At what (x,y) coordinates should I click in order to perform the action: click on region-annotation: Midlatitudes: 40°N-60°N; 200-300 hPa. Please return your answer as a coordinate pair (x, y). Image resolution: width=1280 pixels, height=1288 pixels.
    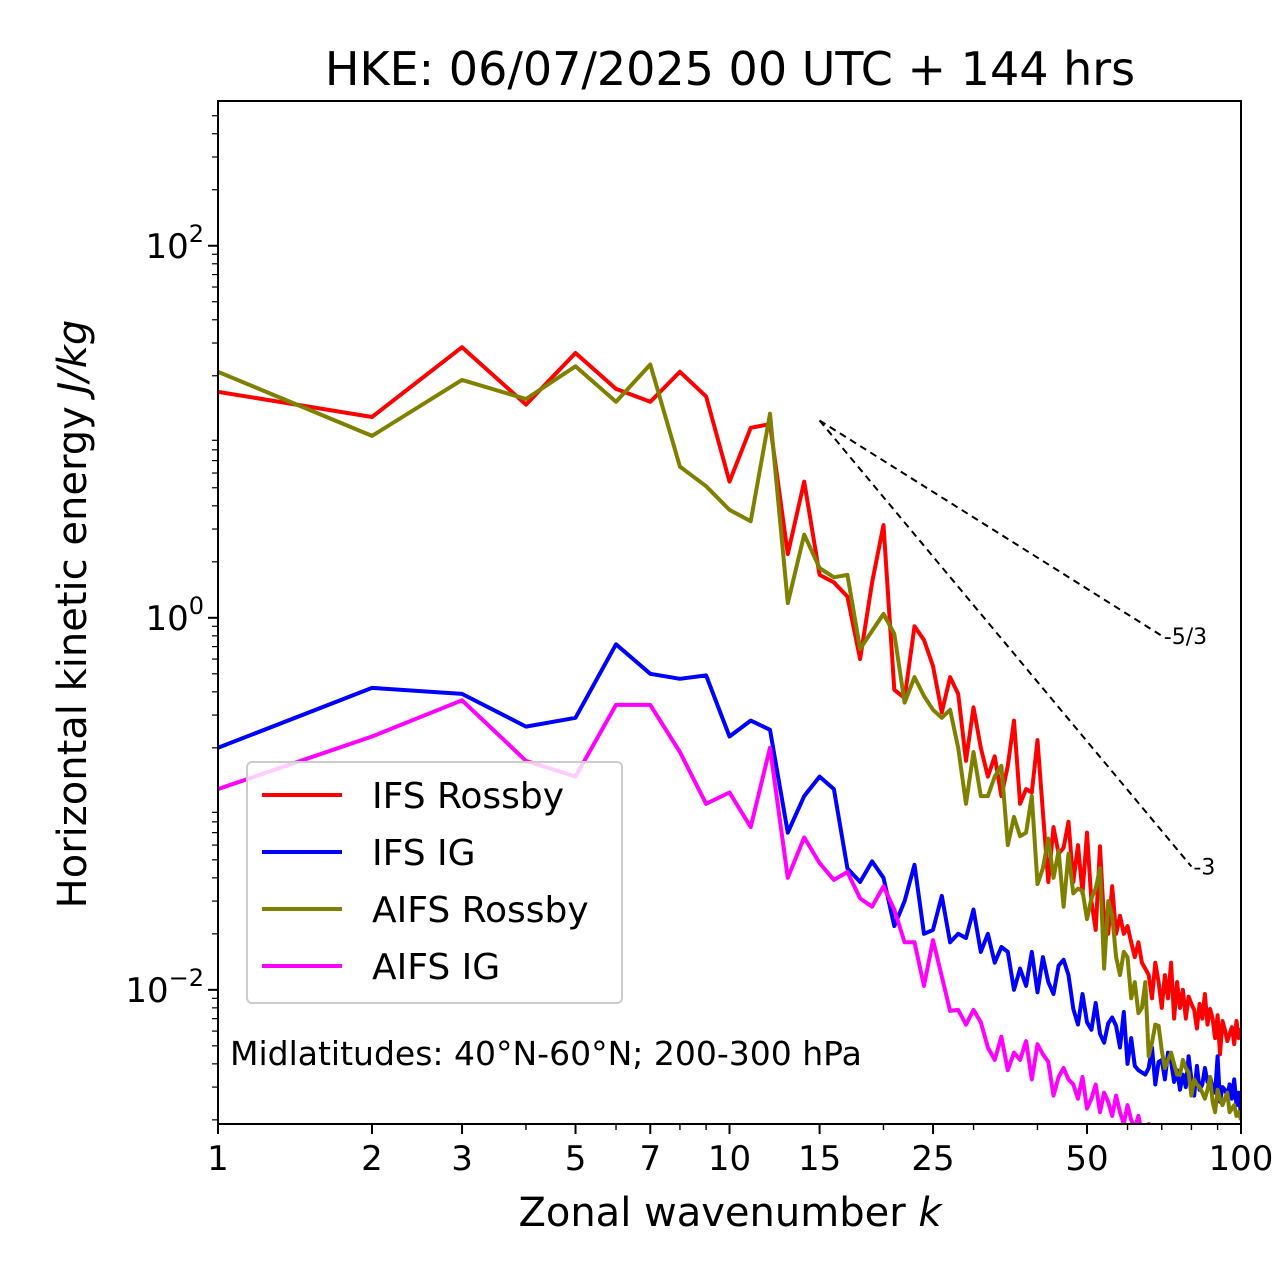
    Looking at the image, I should click on (546, 1053).